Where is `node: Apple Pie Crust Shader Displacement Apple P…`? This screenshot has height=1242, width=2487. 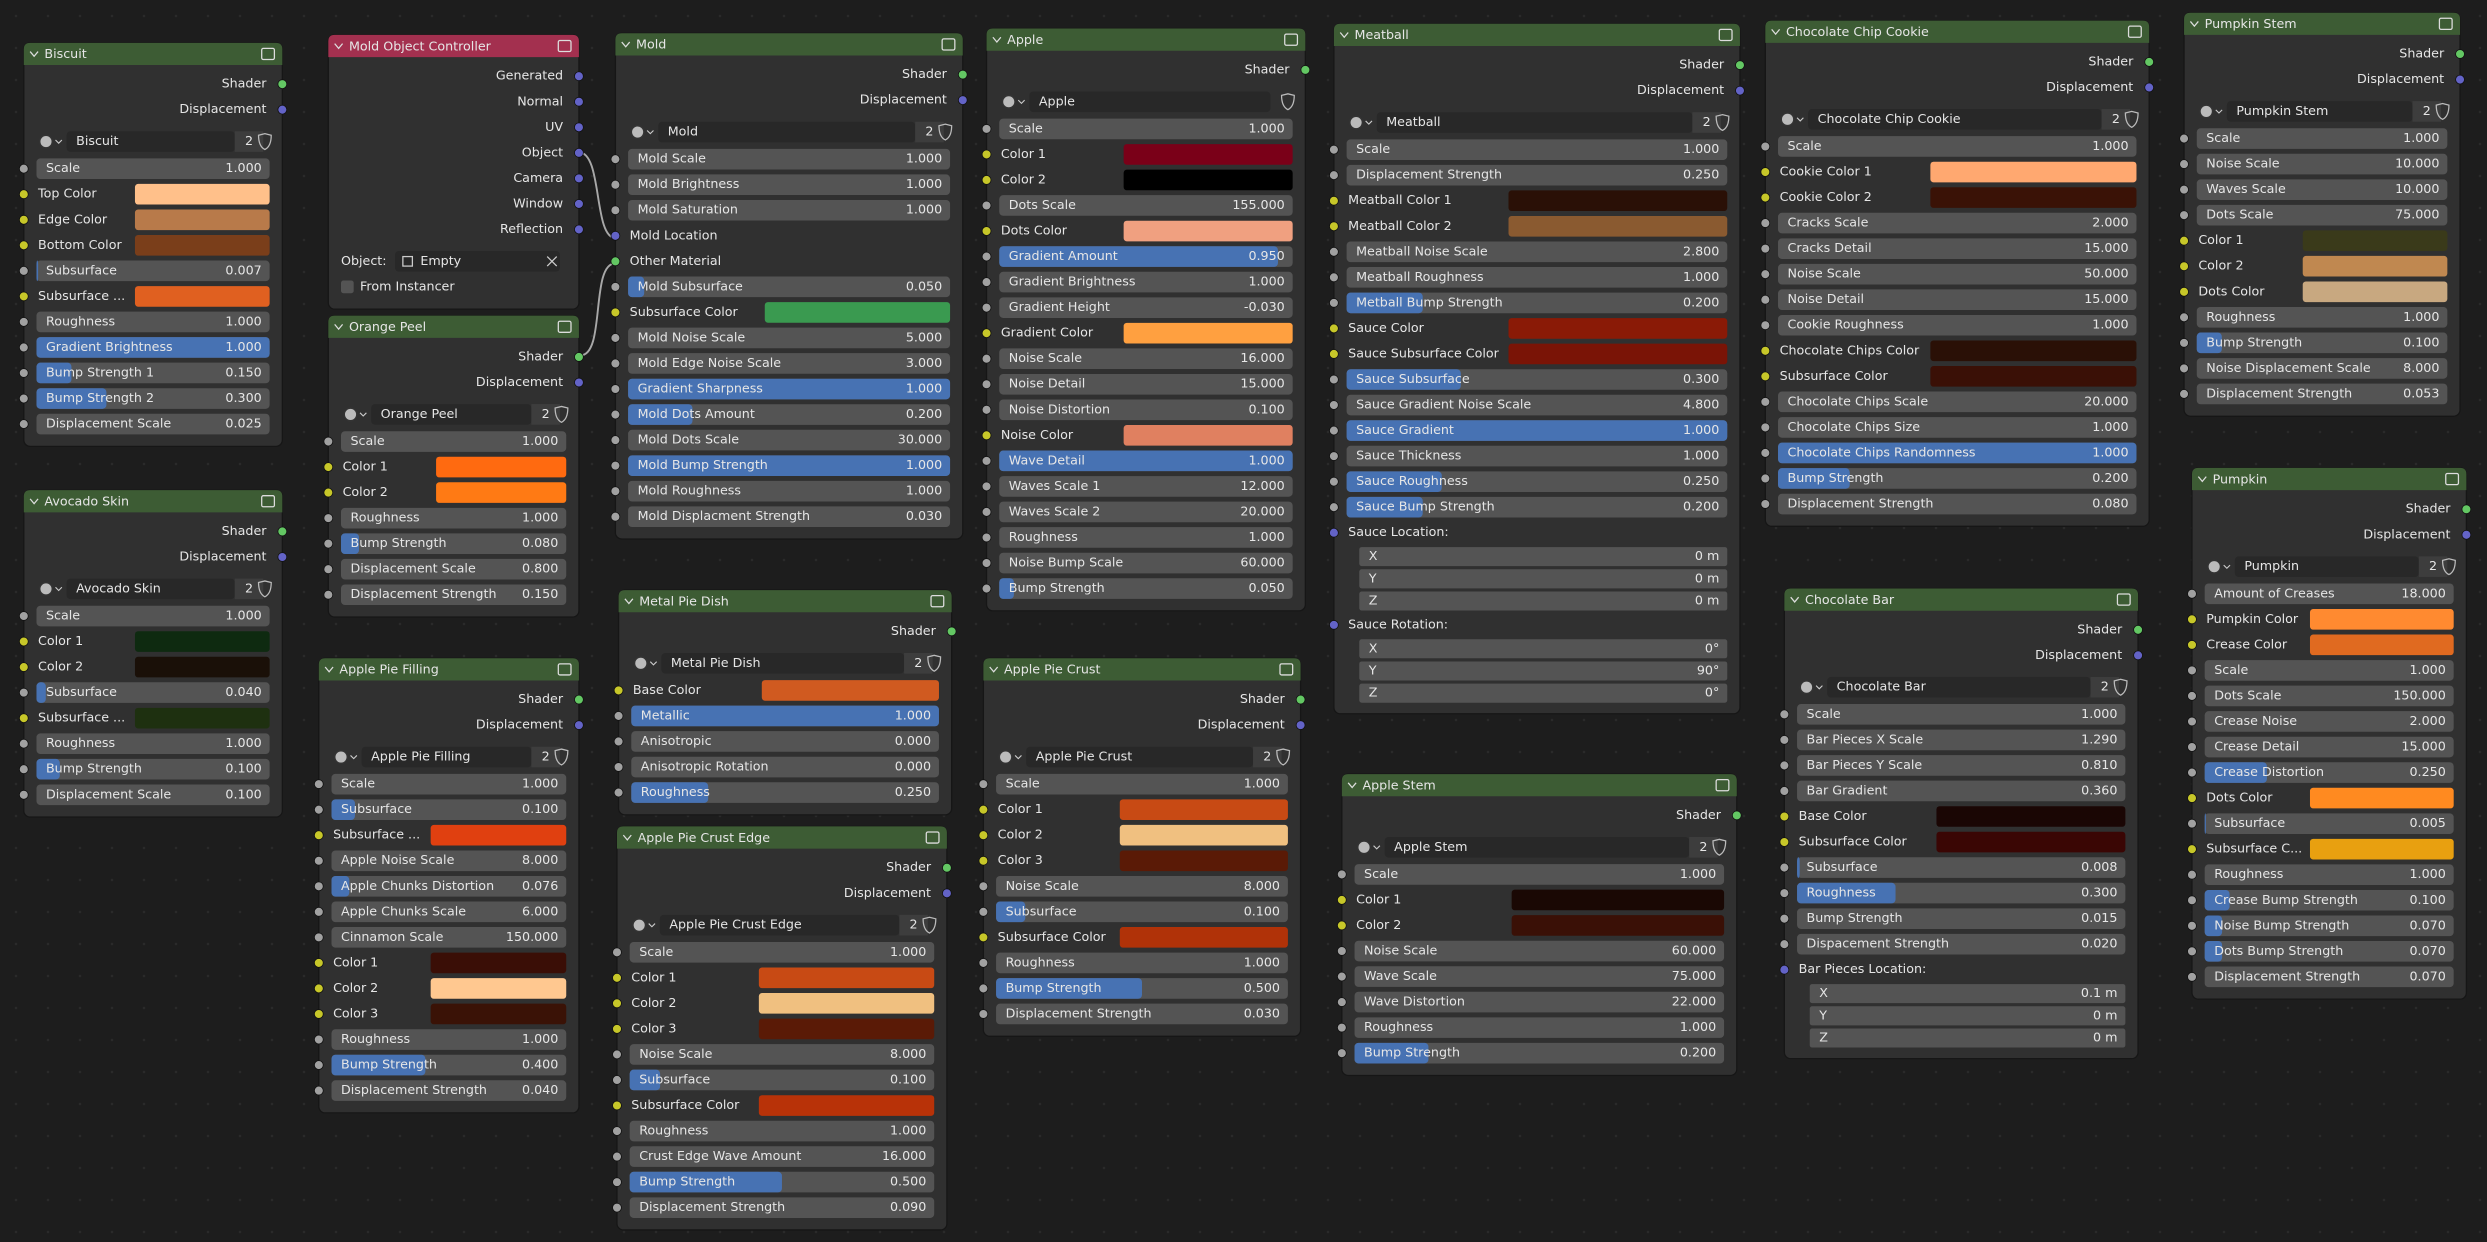
node: Apple Pie Crust Shader Displacement Apple P… is located at coordinates (1142, 847).